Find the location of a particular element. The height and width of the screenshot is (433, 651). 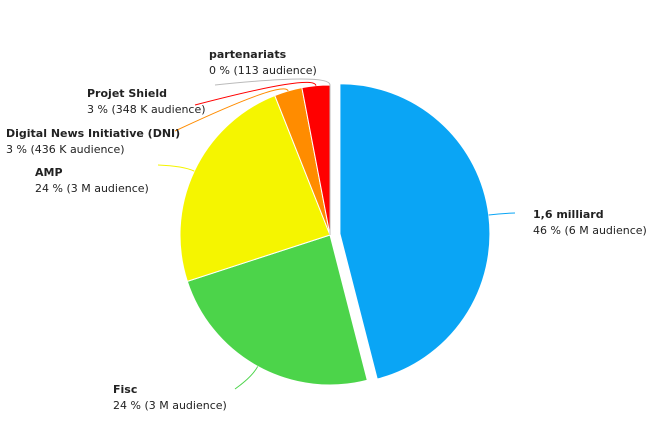

data-label: 3 % (348 K audience) is located at coordinates (146, 109).